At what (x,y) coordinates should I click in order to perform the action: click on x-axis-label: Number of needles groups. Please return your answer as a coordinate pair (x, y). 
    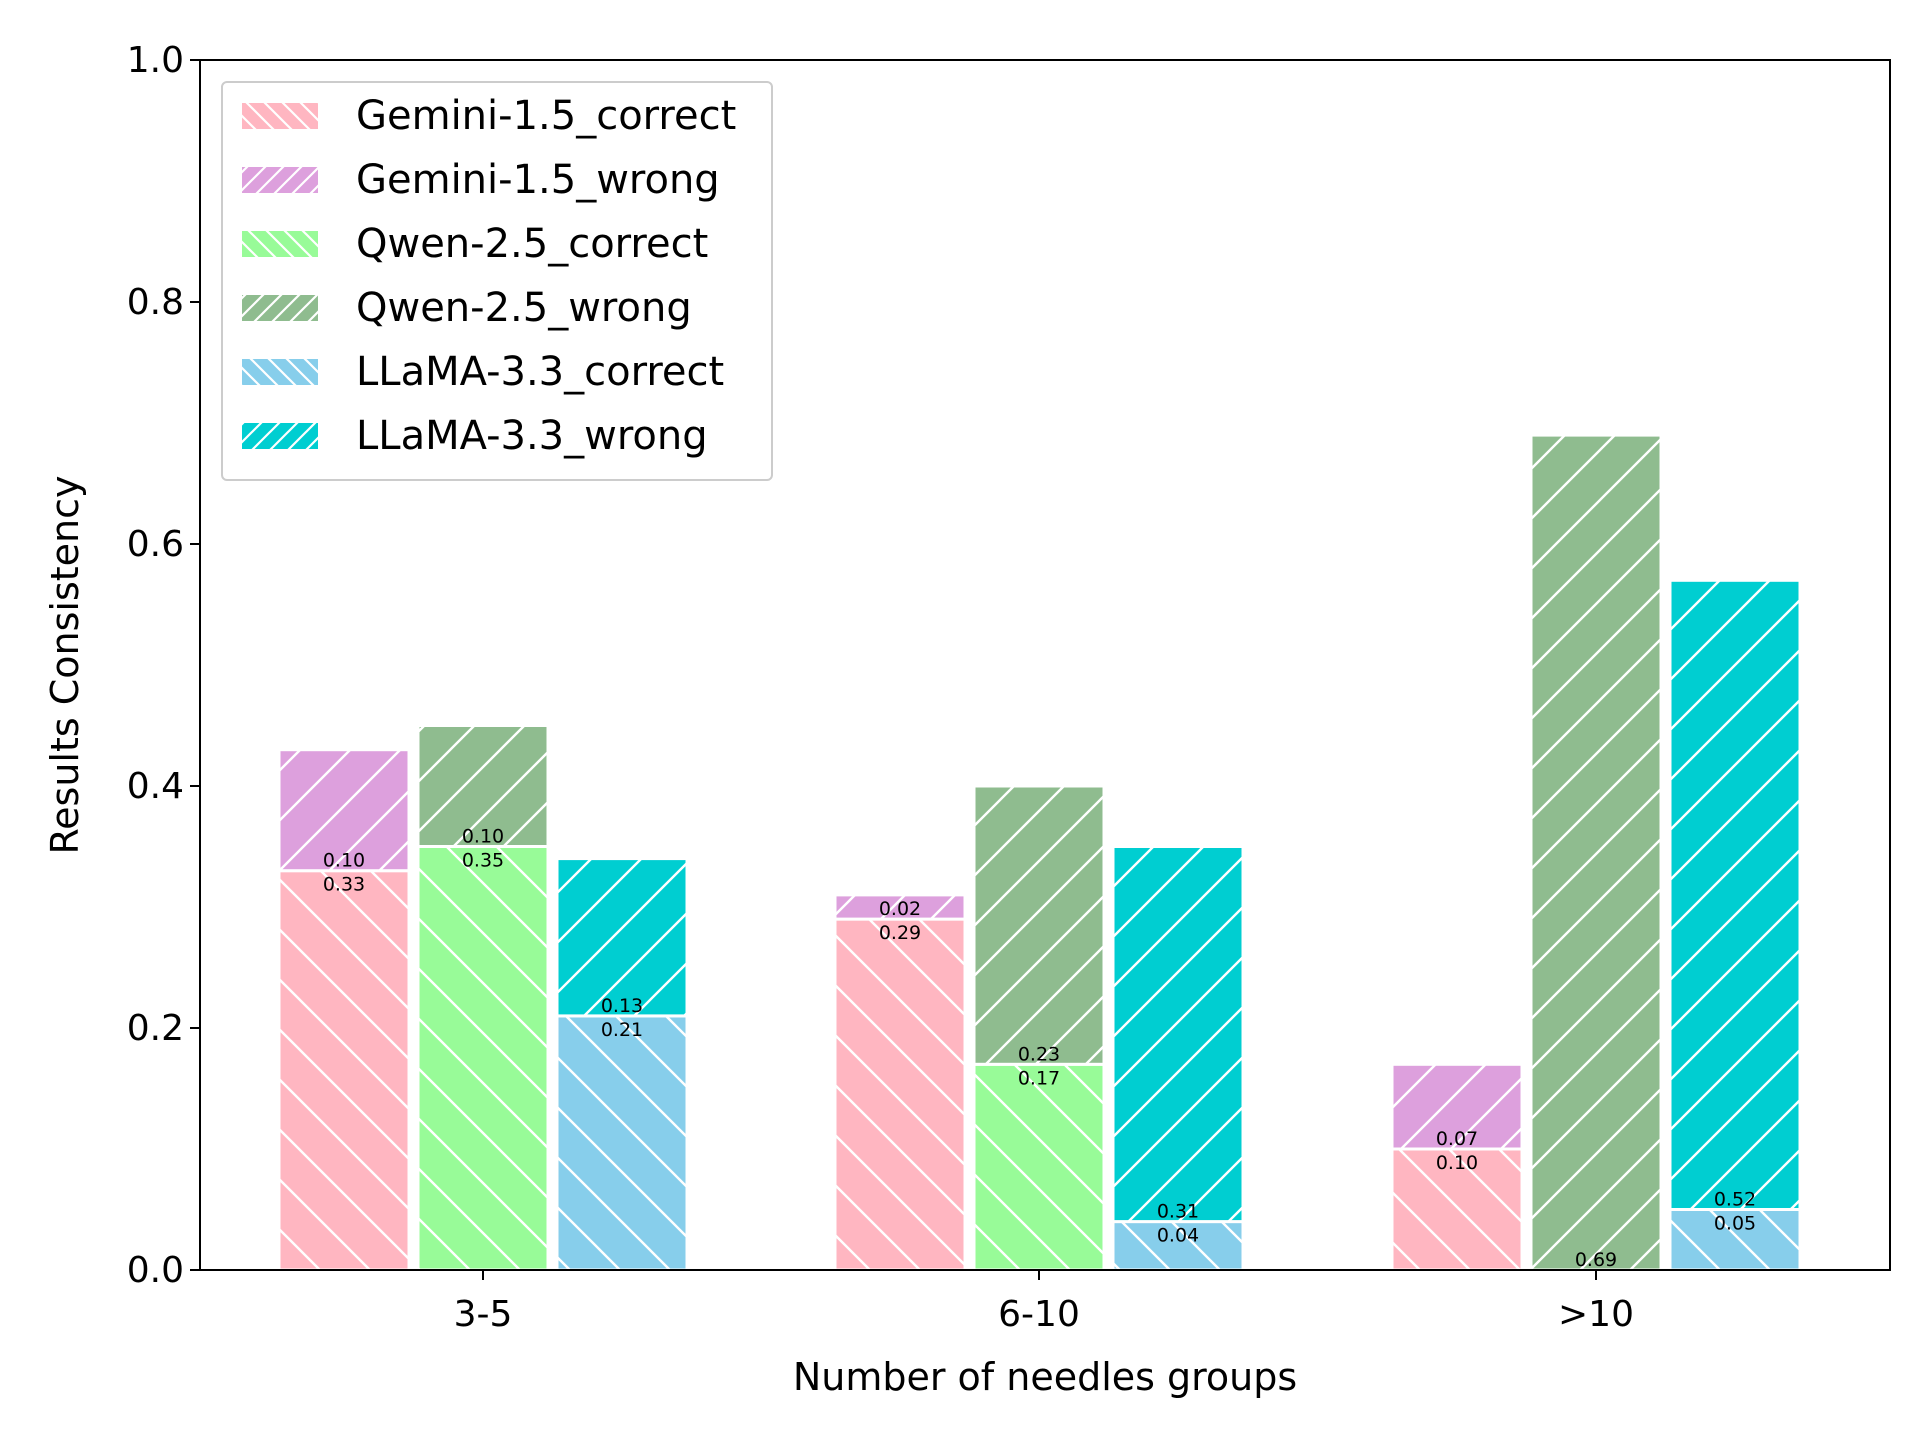
    Looking at the image, I should click on (1045, 1377).